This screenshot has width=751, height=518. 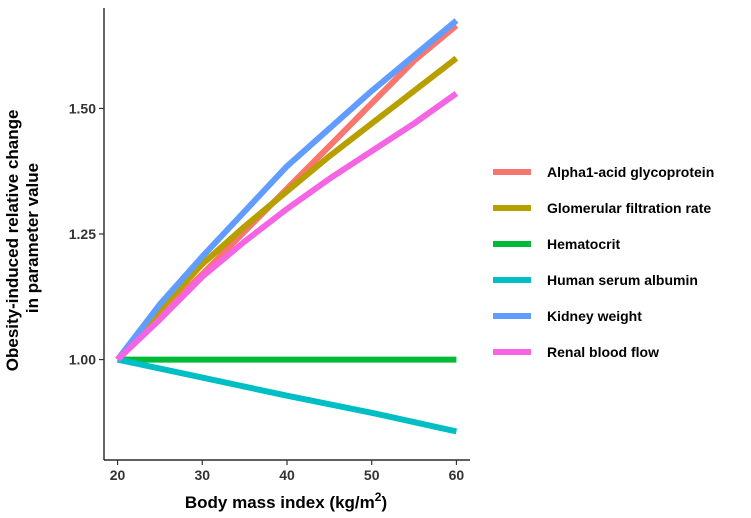 What do you see at coordinates (202, 475) in the screenshot?
I see `x-tick-label: 30` at bounding box center [202, 475].